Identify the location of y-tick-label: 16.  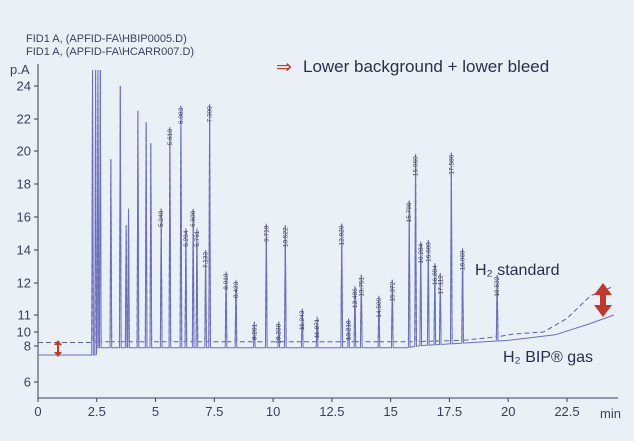
(24, 217).